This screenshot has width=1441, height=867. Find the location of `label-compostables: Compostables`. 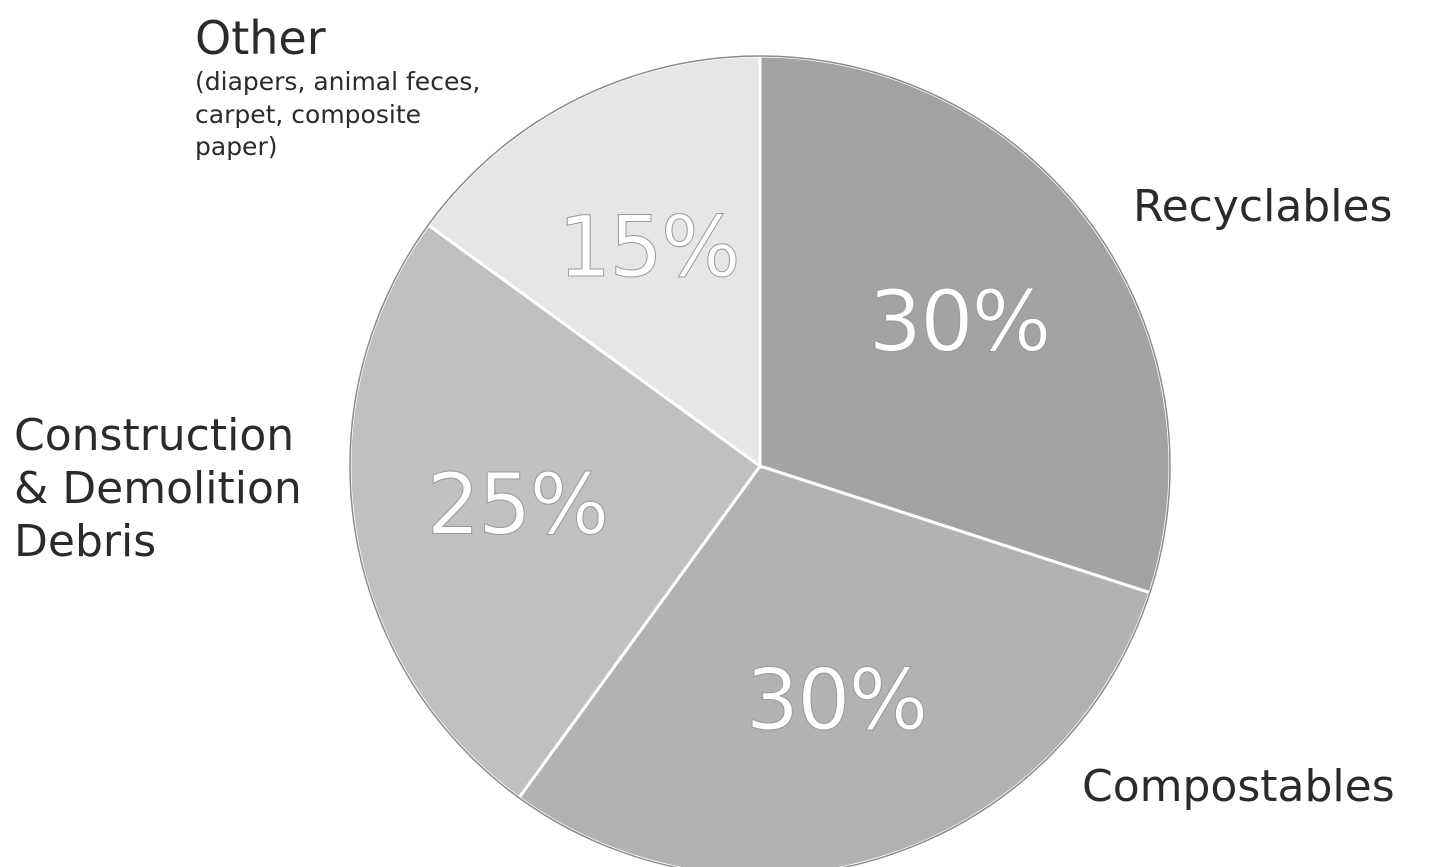

label-compostables: Compostables is located at coordinates (1238, 786).